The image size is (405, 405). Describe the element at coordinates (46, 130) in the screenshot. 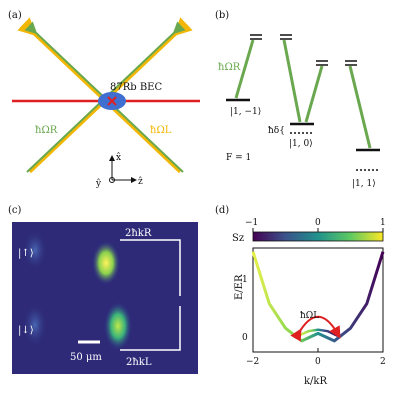

I see `omega-r-label: ħΩR` at that location.